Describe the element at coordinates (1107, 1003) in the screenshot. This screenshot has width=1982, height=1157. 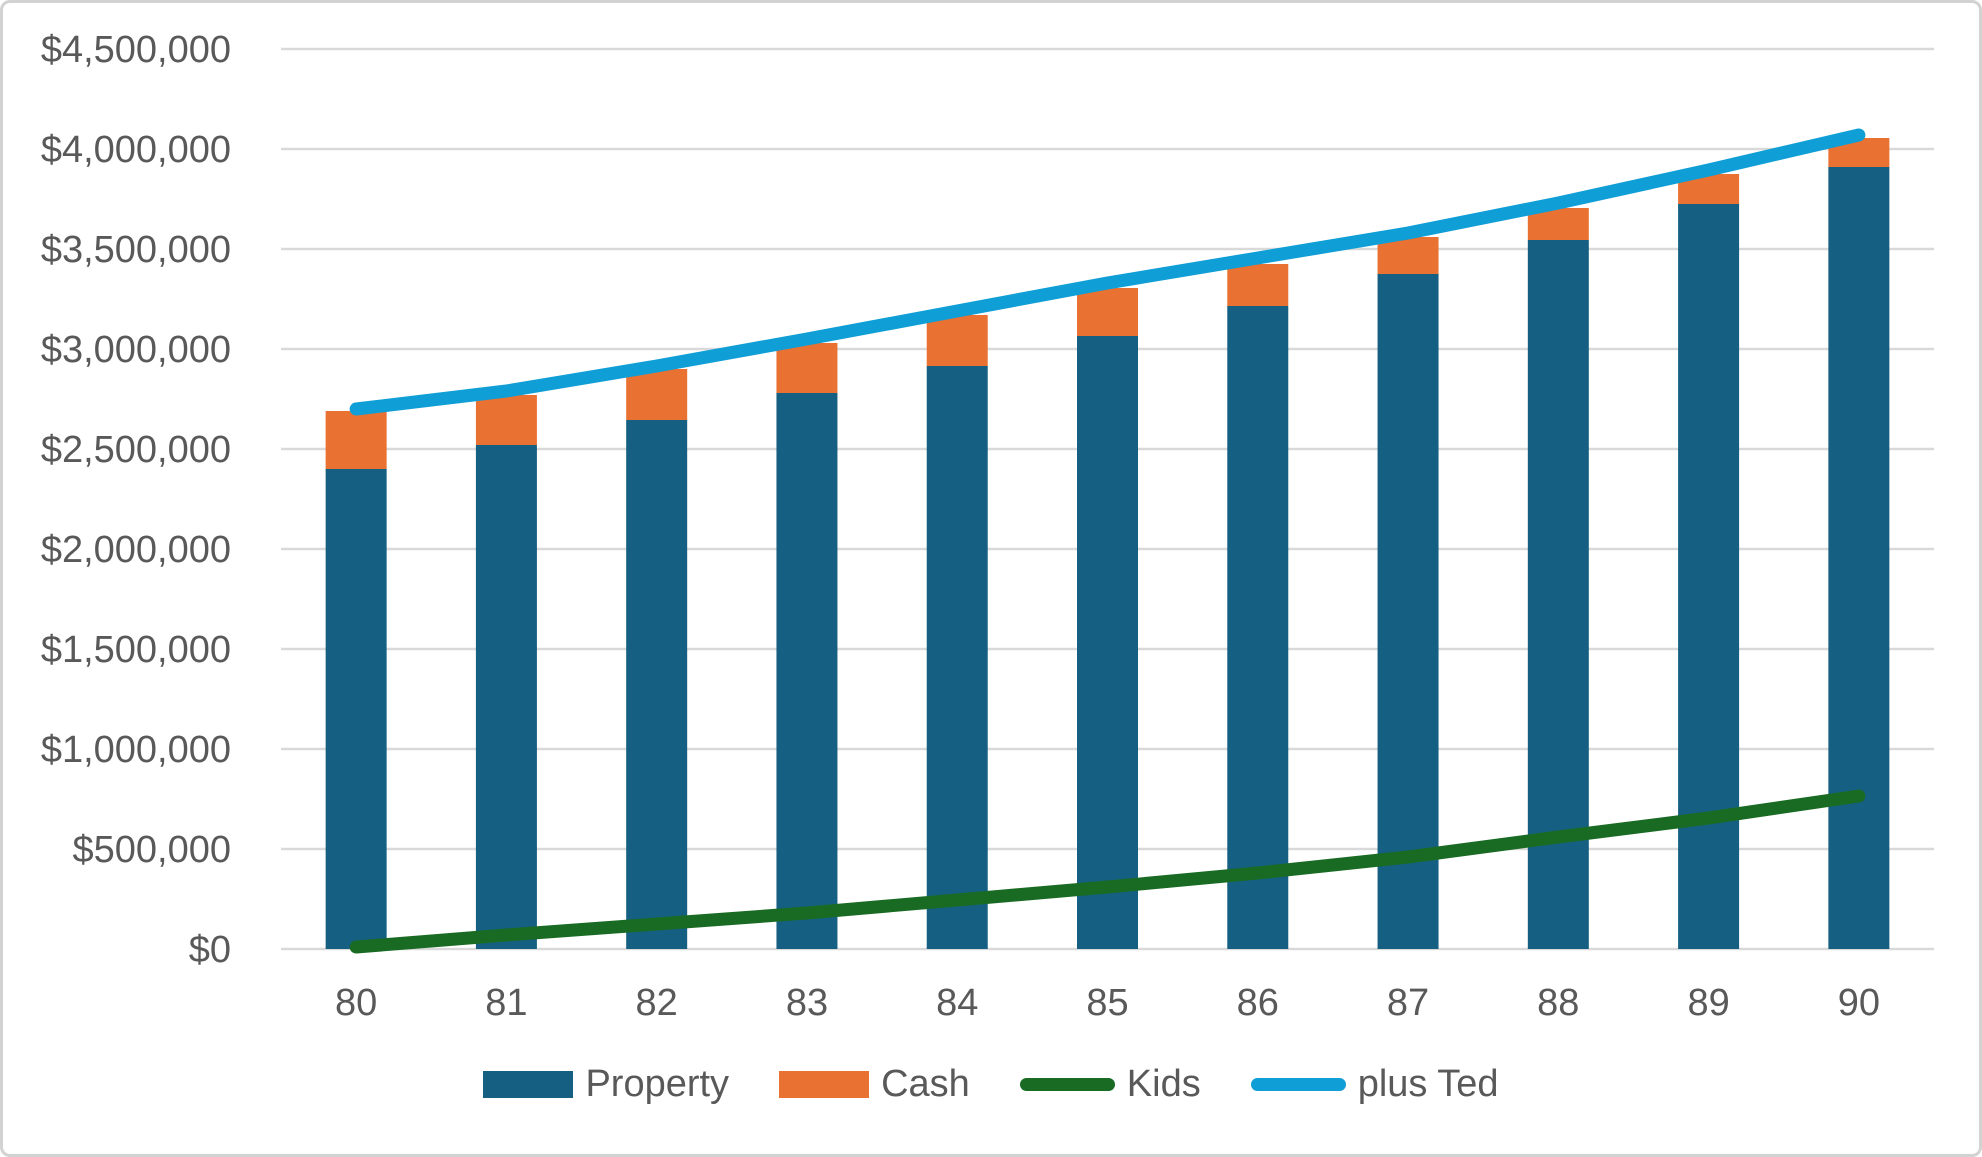
I see `x-tick-label: 85` at that location.